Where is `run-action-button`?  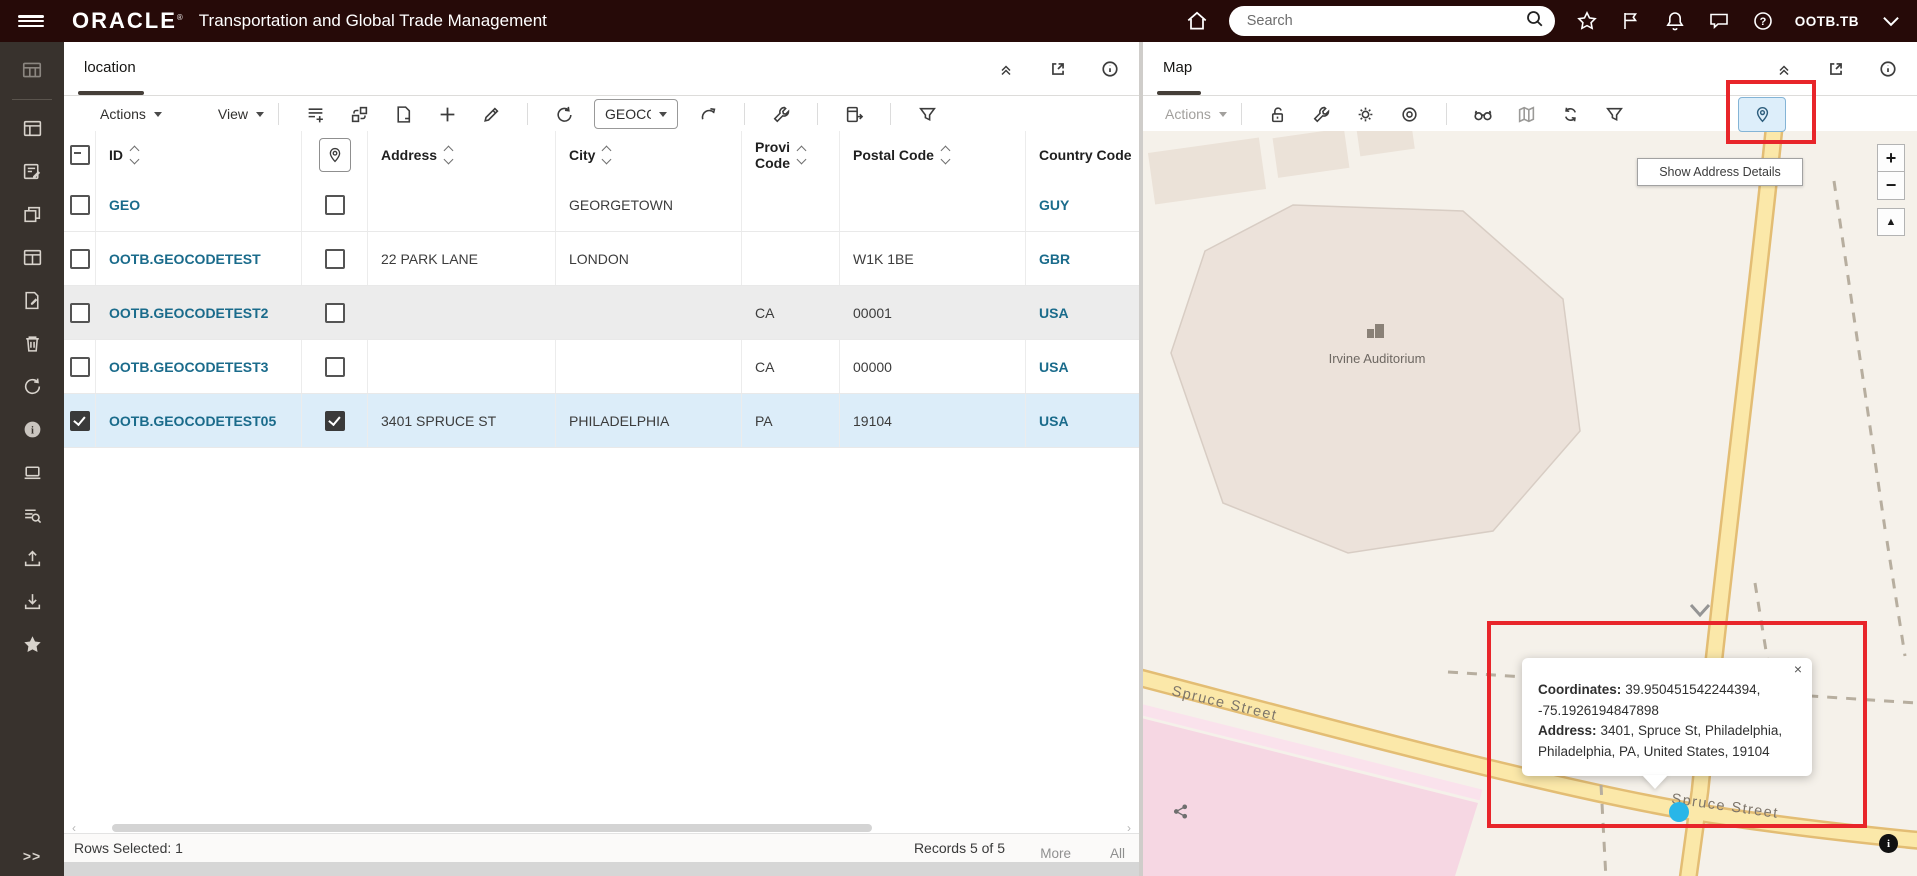 run-action-button is located at coordinates (564, 114).